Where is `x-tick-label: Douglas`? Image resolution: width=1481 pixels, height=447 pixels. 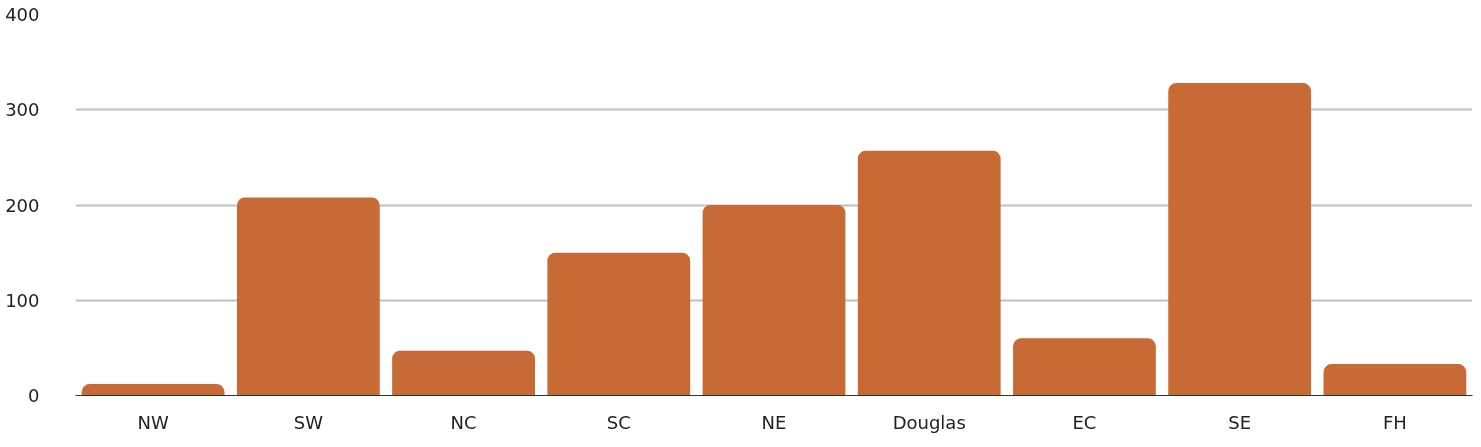
x-tick-label: Douglas is located at coordinates (929, 422).